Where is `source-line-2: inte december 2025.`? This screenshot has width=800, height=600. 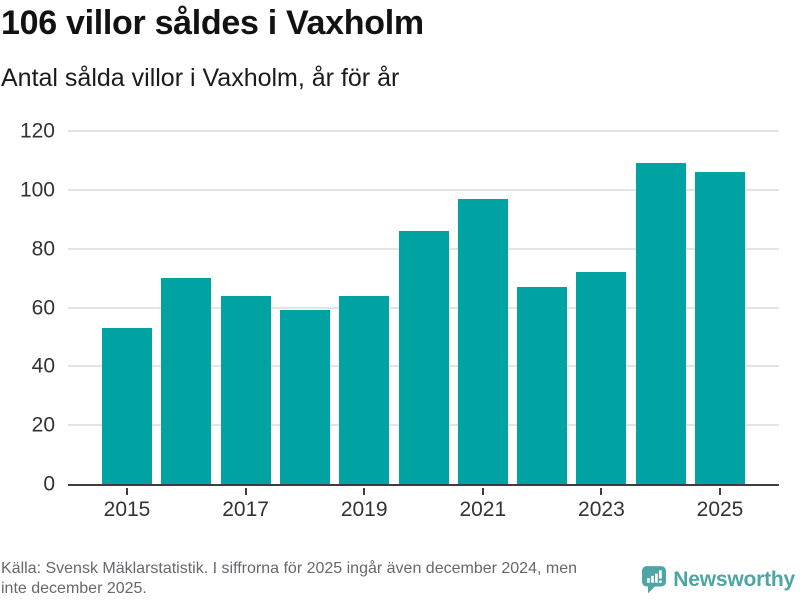
source-line-2: inte december 2025. is located at coordinates (74, 588).